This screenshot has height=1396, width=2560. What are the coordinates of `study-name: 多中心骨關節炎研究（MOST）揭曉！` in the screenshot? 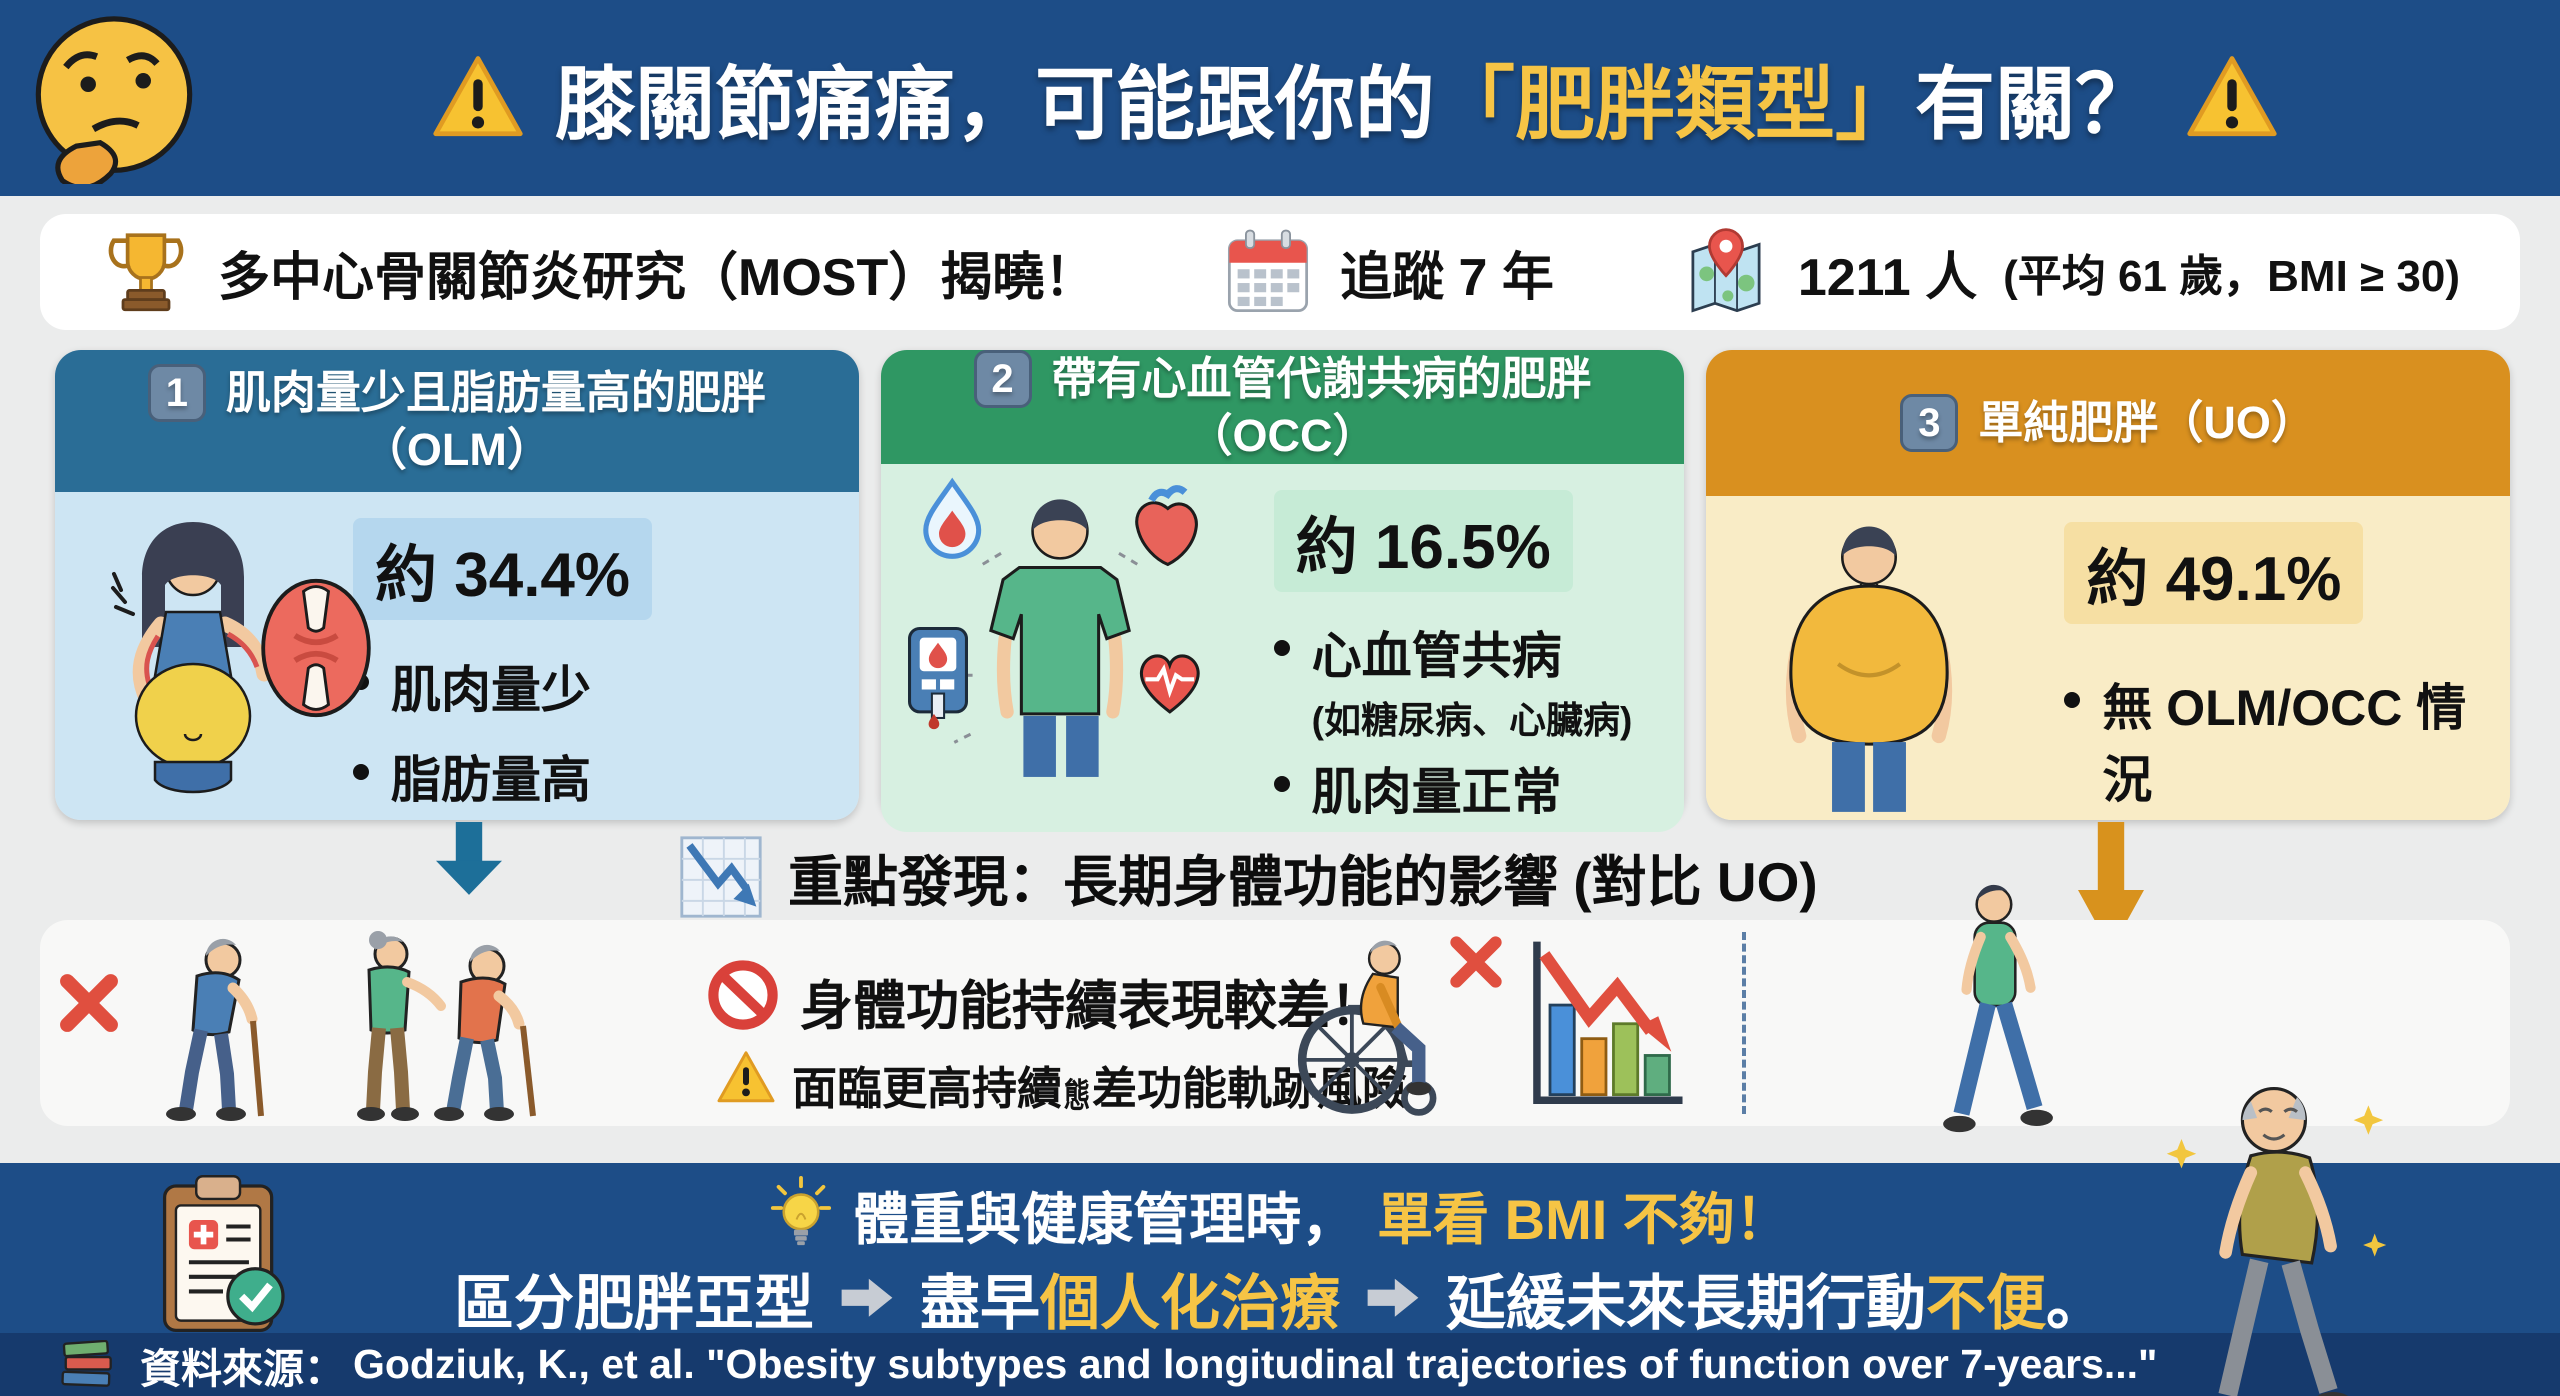 It's located at (657, 277).